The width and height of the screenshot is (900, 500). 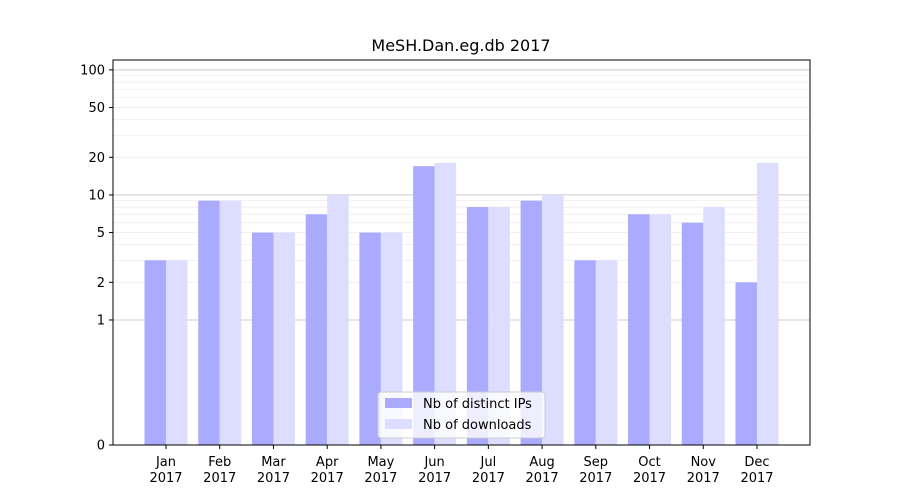 What do you see at coordinates (165, 478) in the screenshot?
I see `x-tick-year-jan: 2017` at bounding box center [165, 478].